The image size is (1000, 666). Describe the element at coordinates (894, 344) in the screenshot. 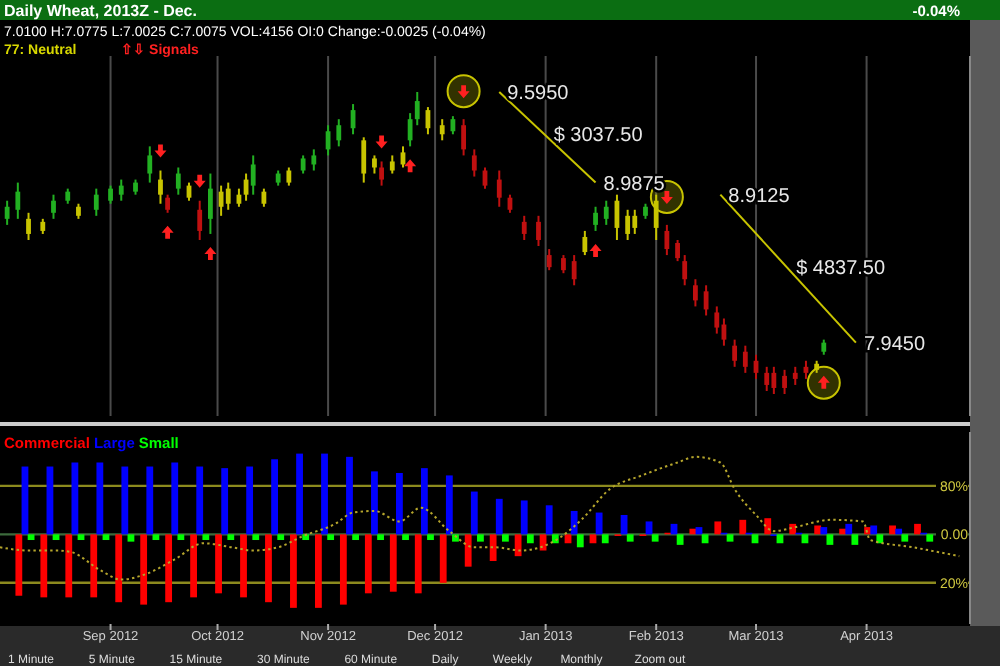

I see `annotation: 7.9450` at that location.